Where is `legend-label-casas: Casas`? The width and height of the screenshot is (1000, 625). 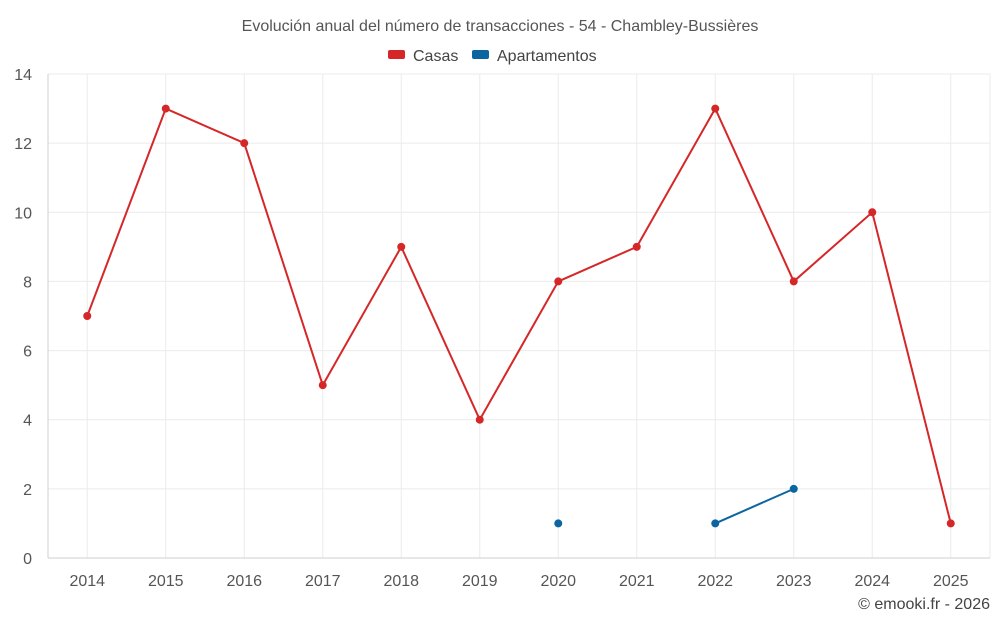 legend-label-casas: Casas is located at coordinates (435, 56).